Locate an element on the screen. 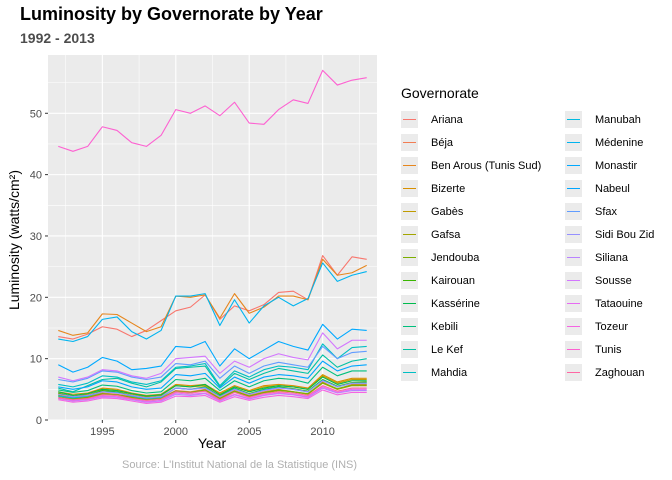 Image resolution: width=672 pixels, height=480 pixels. legend-item: Zaghouan is located at coordinates (618, 372).